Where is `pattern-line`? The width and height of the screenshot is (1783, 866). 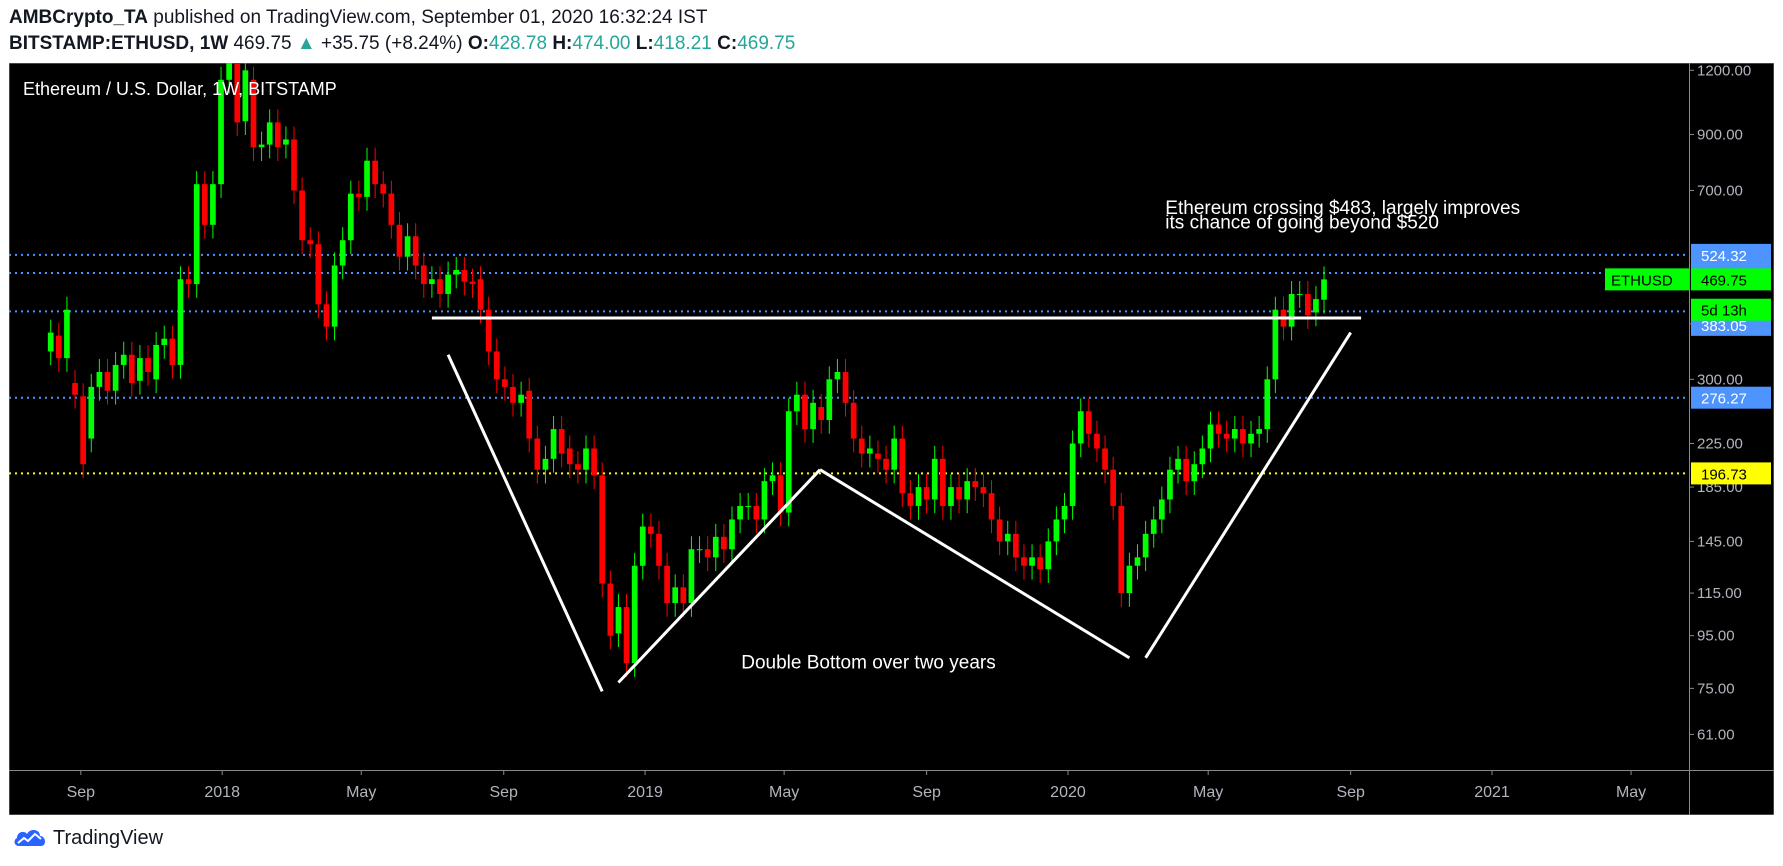
pattern-line is located at coordinates (975, 564).